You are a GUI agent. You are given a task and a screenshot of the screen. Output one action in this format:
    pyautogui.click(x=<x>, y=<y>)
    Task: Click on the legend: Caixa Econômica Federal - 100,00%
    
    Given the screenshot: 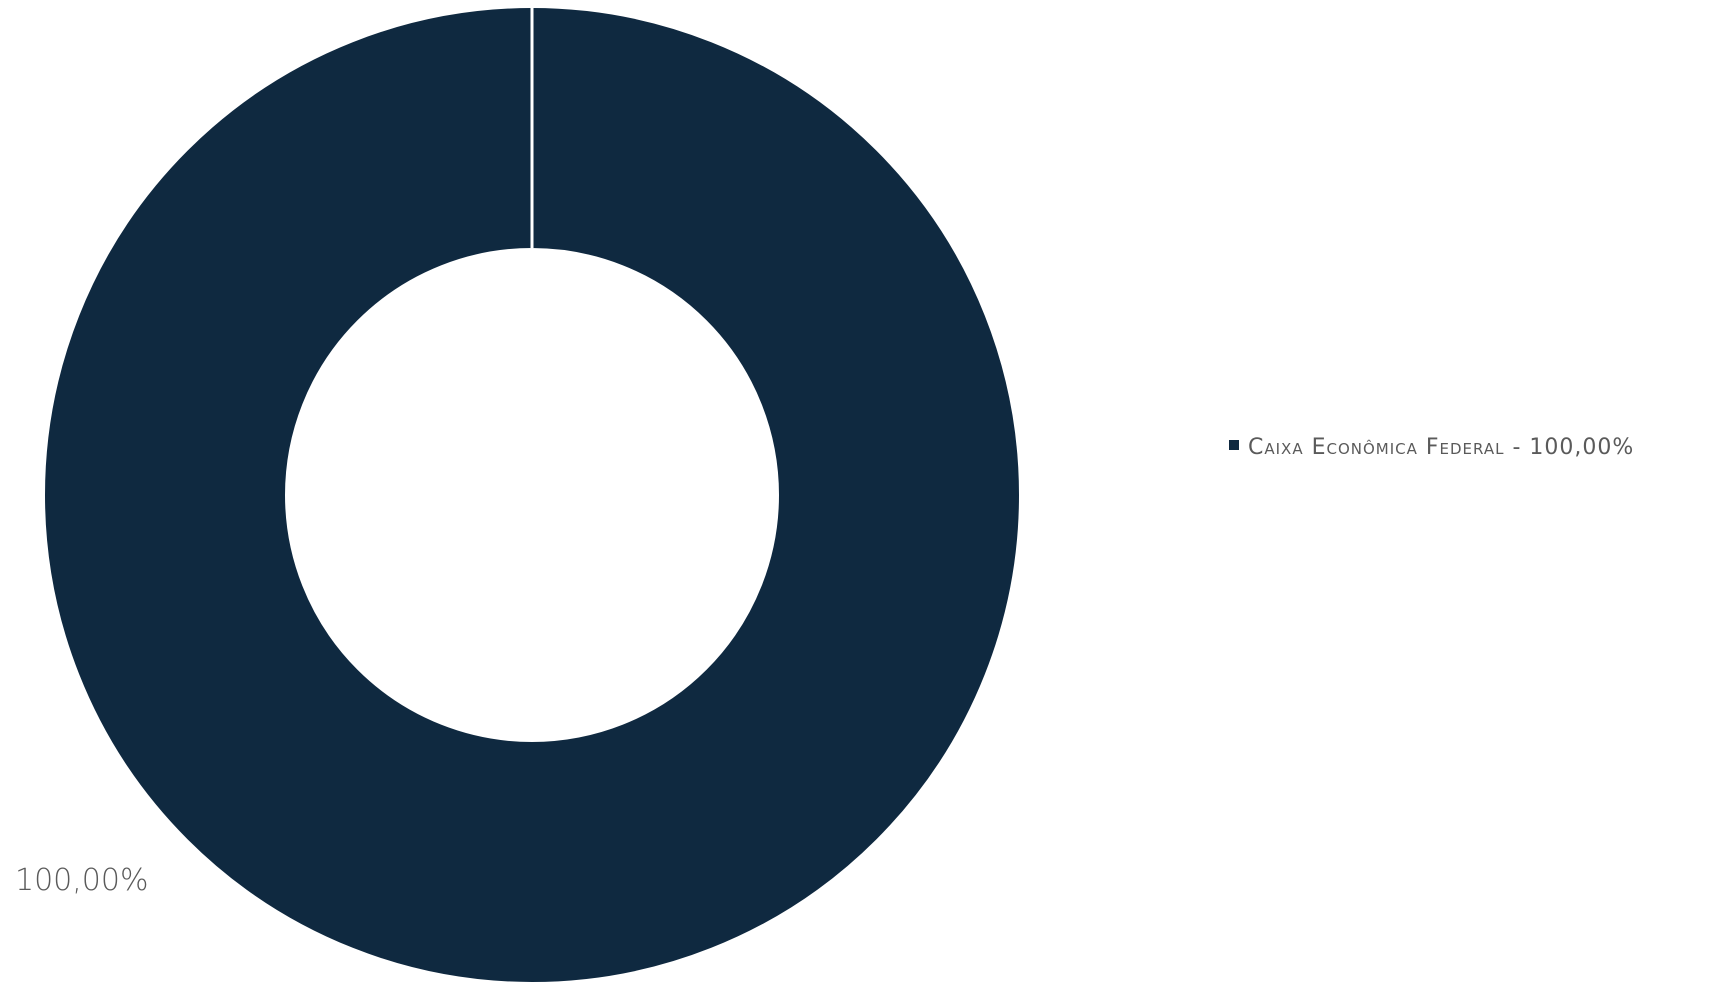 What is the action you would take?
    pyautogui.click(x=1431, y=447)
    